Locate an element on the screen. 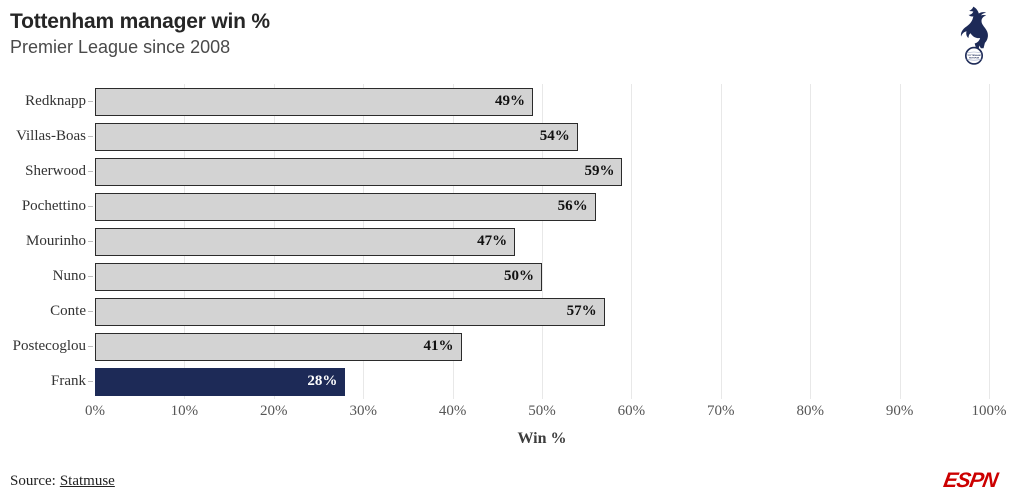 The height and width of the screenshot is (502, 1020). category-label: Conte is located at coordinates (68, 311).